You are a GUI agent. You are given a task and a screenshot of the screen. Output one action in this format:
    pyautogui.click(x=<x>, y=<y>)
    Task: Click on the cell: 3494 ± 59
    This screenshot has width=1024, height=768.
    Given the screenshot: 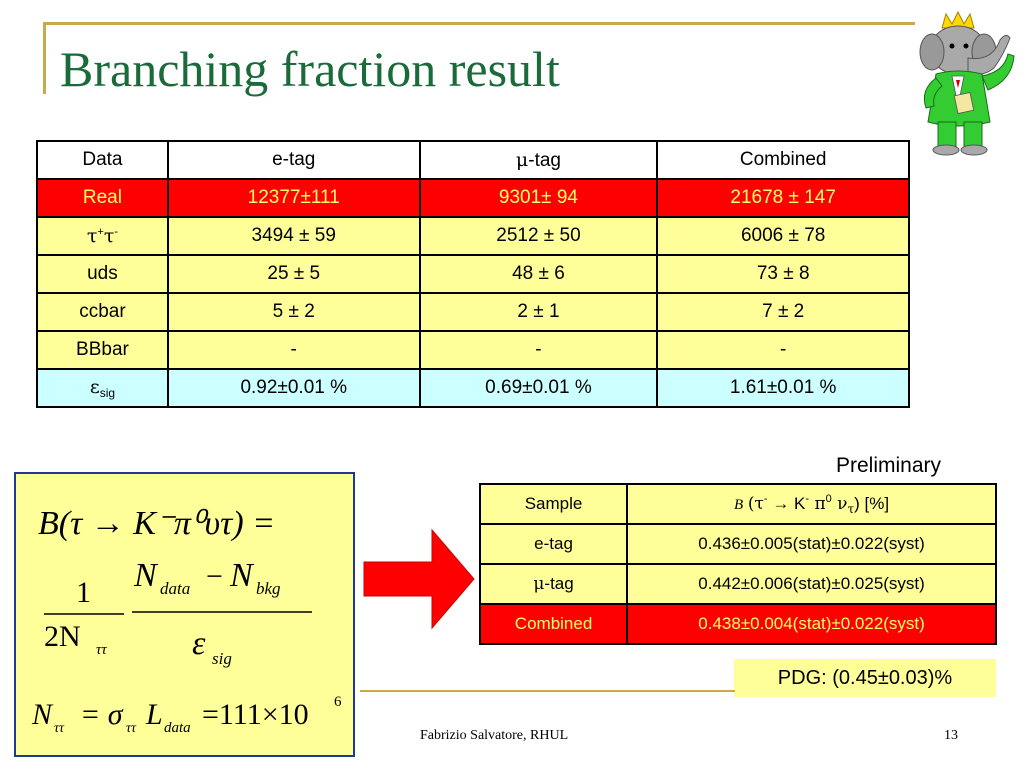 What is the action you would take?
    pyautogui.click(x=293, y=236)
    